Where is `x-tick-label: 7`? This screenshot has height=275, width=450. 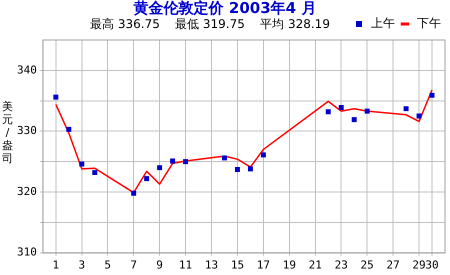
x-tick-label: 7 is located at coordinates (133, 265).